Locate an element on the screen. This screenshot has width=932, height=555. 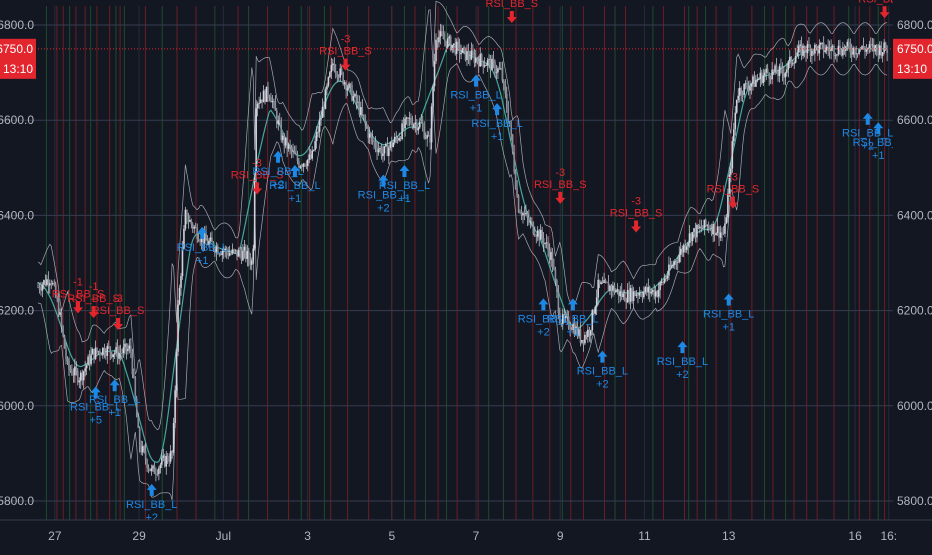
short-arrow-icon is located at coordinates (257, 188).